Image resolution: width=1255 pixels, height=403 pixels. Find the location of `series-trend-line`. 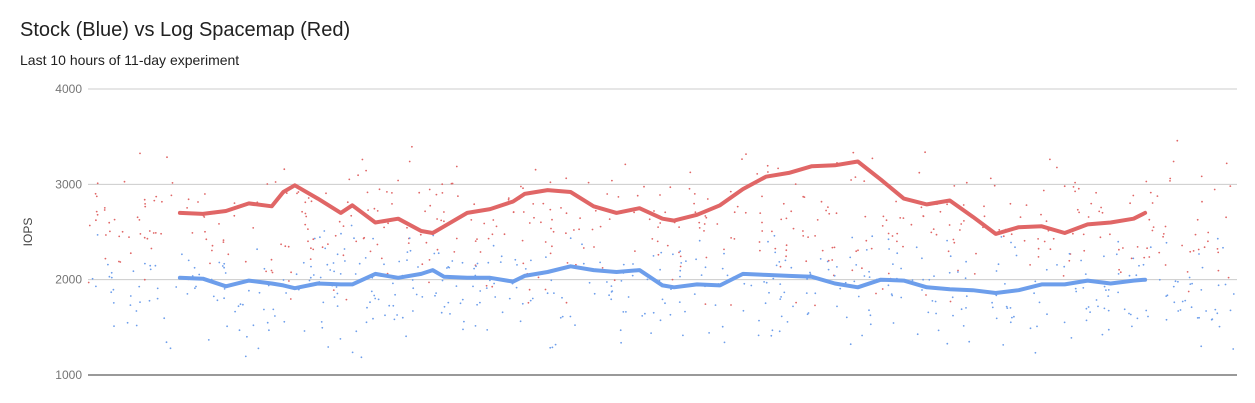

series-trend-line is located at coordinates (662, 197).